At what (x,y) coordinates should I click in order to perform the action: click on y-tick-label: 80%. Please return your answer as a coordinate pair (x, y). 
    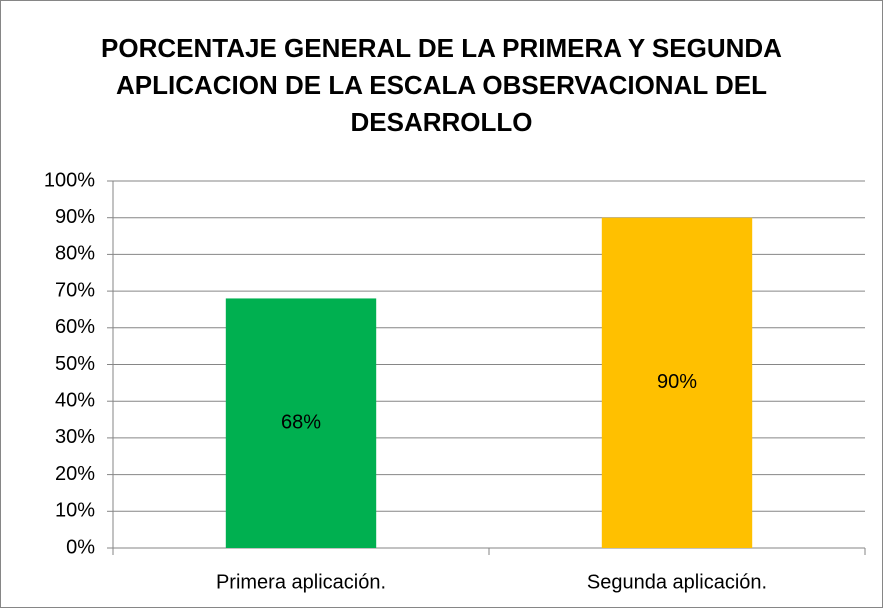
    Looking at the image, I should click on (75, 254).